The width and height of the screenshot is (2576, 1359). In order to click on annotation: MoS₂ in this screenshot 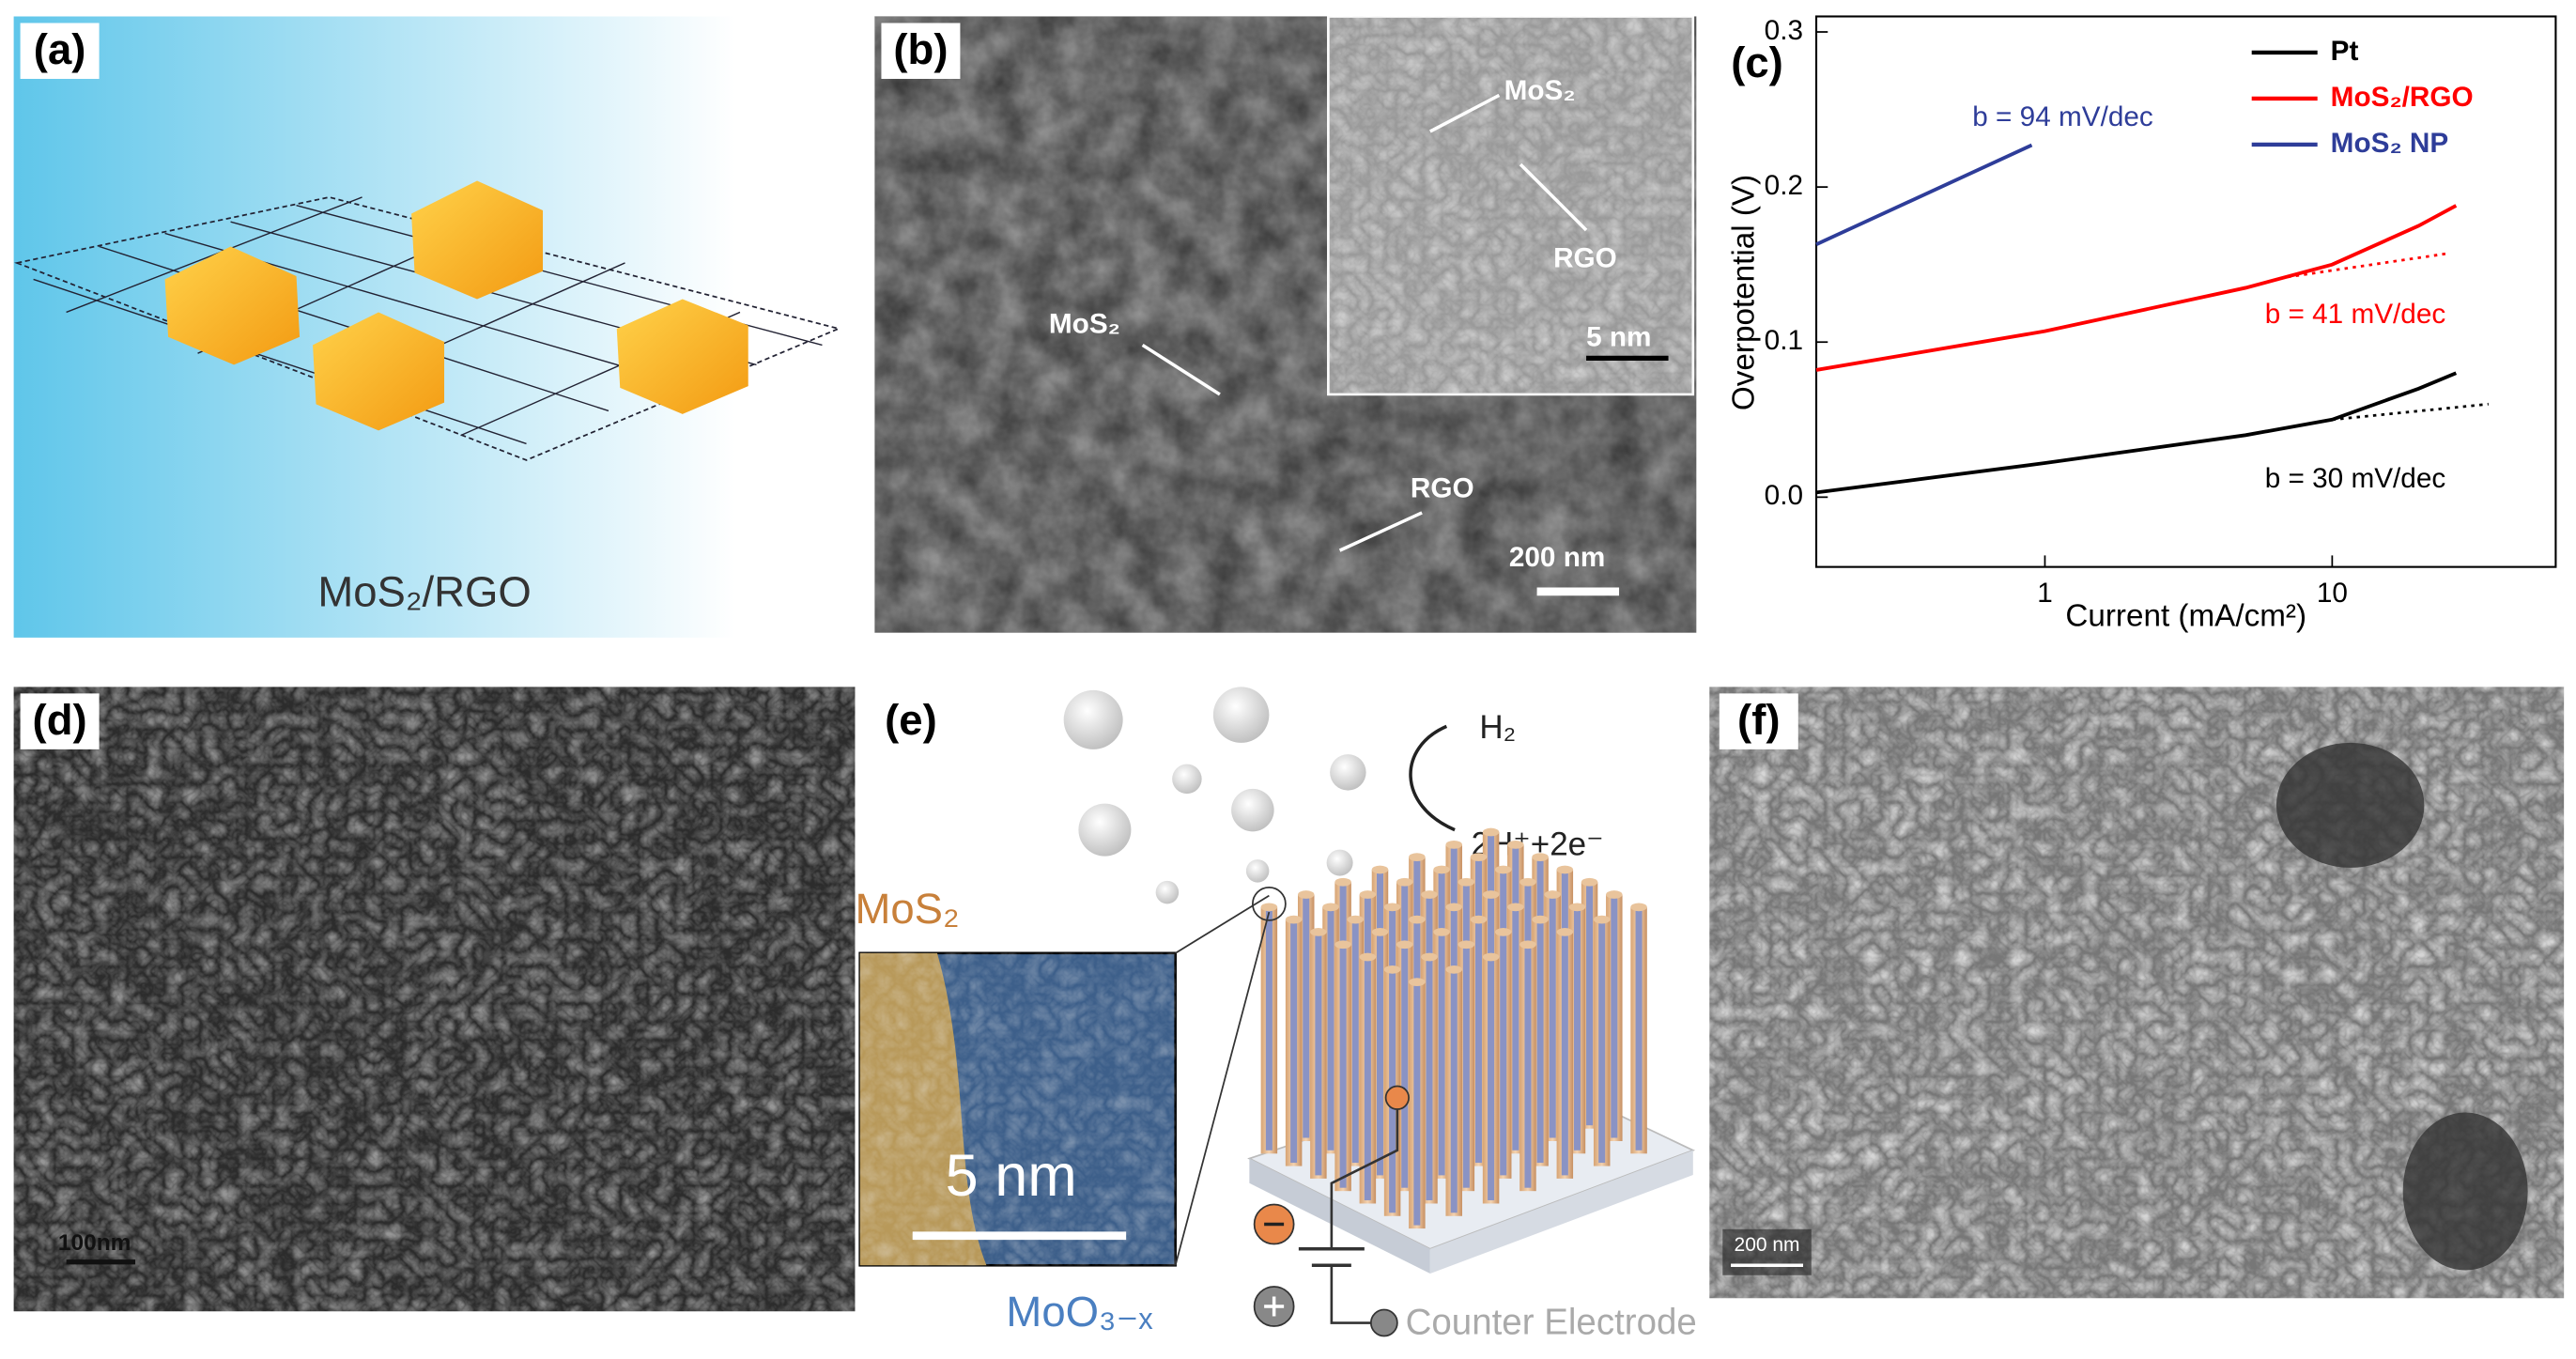, I will do `click(907, 909)`.